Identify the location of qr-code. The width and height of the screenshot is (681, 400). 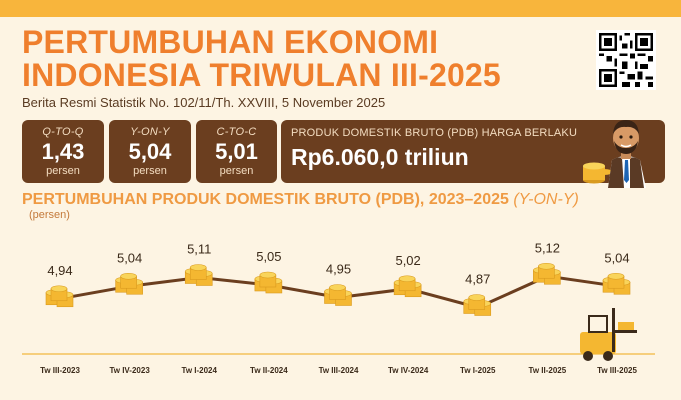
(626, 60).